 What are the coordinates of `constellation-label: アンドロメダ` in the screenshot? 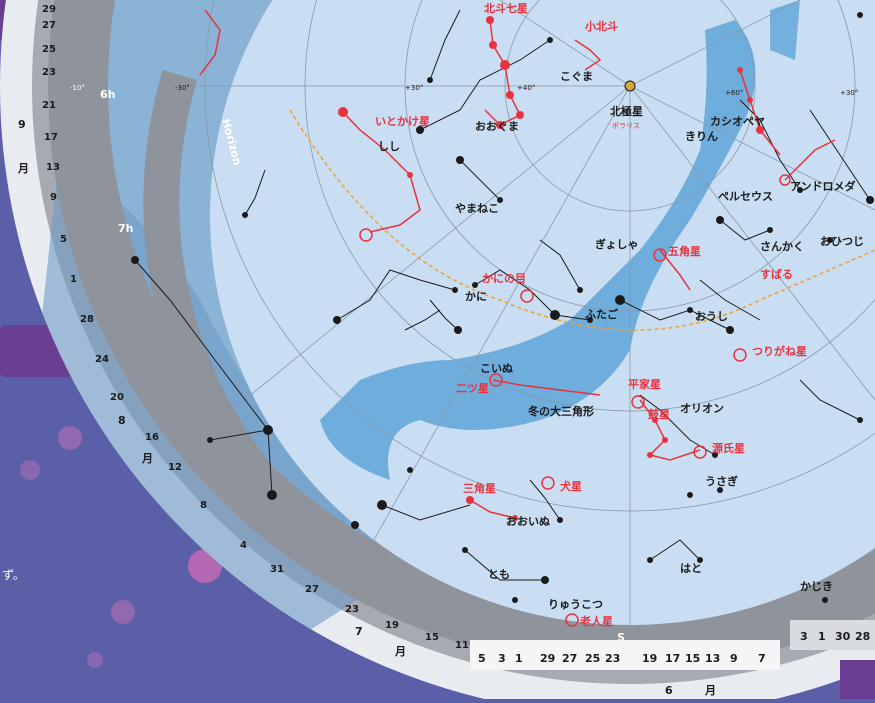 It's located at (823, 186).